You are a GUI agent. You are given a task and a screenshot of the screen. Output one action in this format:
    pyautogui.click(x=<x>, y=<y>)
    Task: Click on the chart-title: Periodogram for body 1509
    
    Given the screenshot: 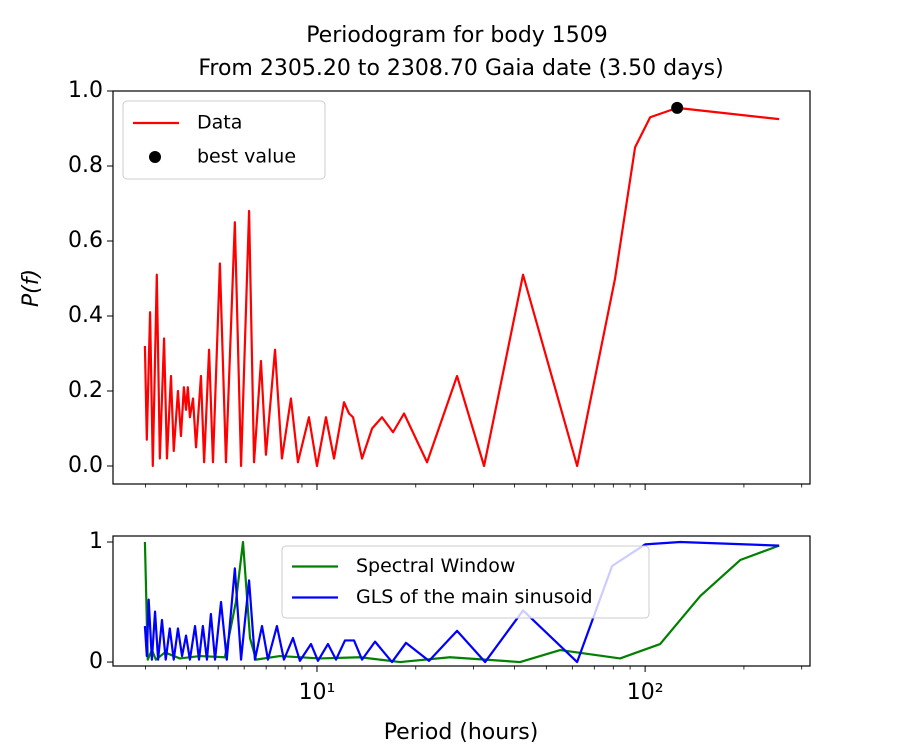 What is the action you would take?
    pyautogui.click(x=457, y=35)
    